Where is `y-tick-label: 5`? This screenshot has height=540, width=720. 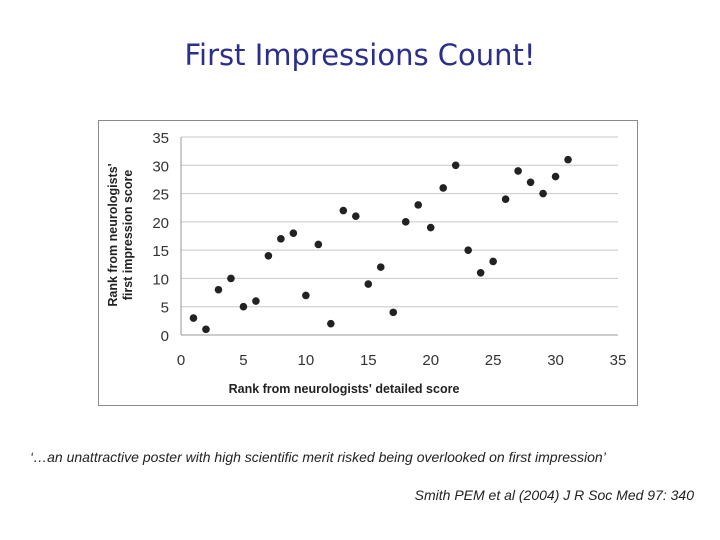
y-tick-label: 5 is located at coordinates (165, 308).